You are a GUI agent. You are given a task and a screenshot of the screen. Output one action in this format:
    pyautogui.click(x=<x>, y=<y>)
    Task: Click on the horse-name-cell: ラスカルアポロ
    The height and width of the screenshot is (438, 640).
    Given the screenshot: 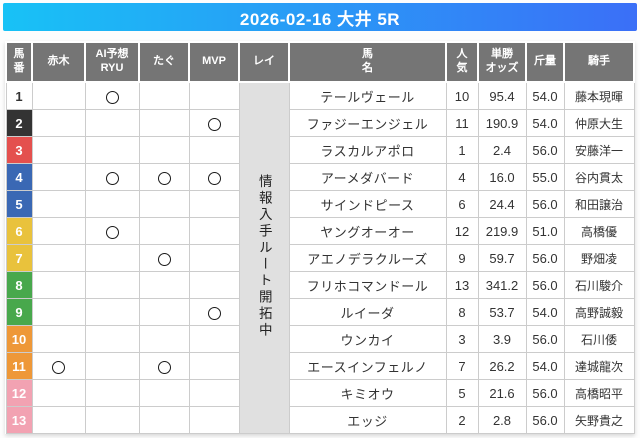 What is the action you would take?
    pyautogui.click(x=367, y=150)
    